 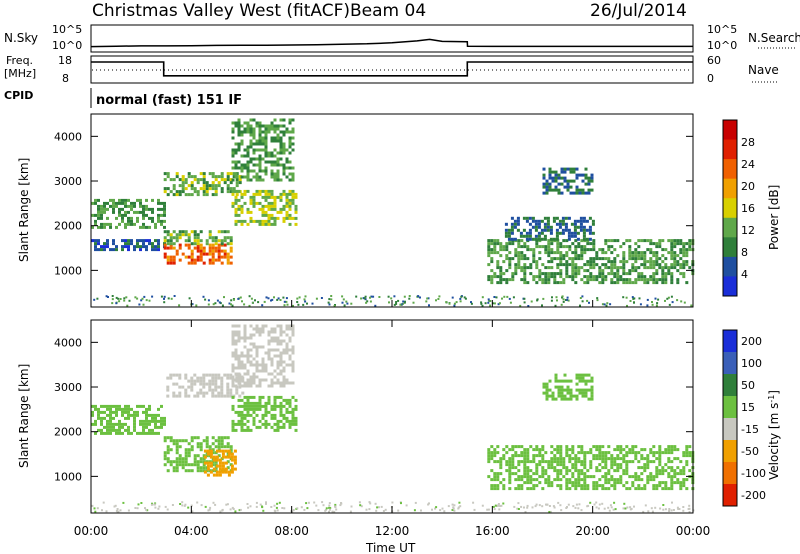 What do you see at coordinates (774, 217) in the screenshot?
I see `power-colorbar-label: Power [dB]` at bounding box center [774, 217].